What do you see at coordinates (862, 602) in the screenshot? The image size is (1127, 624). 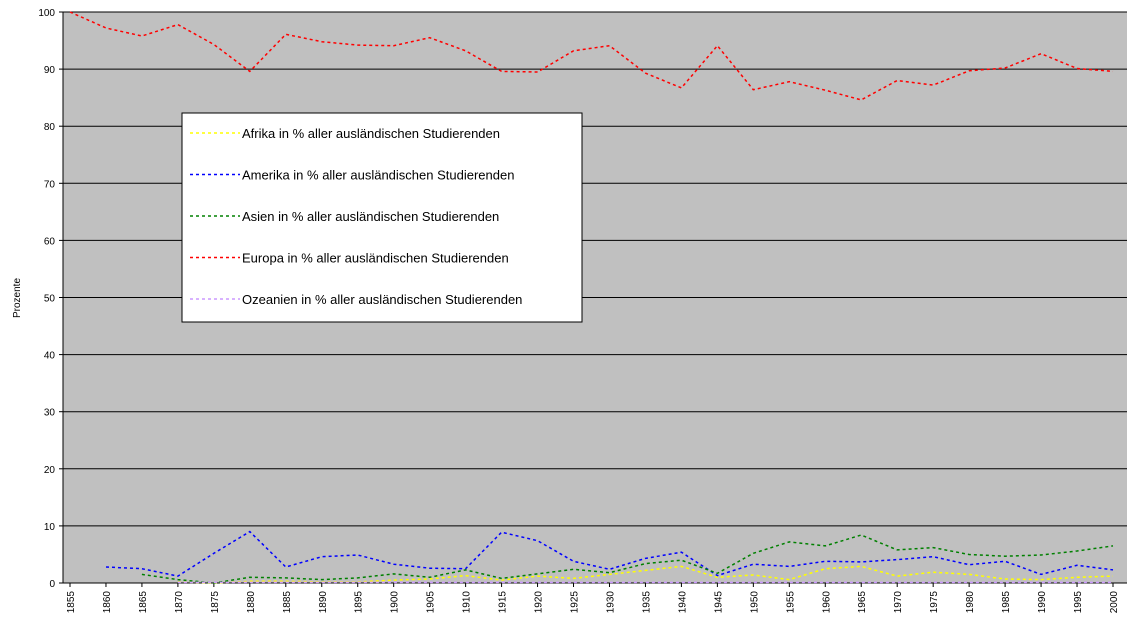 I see `x-tick-label: 1965` at bounding box center [862, 602].